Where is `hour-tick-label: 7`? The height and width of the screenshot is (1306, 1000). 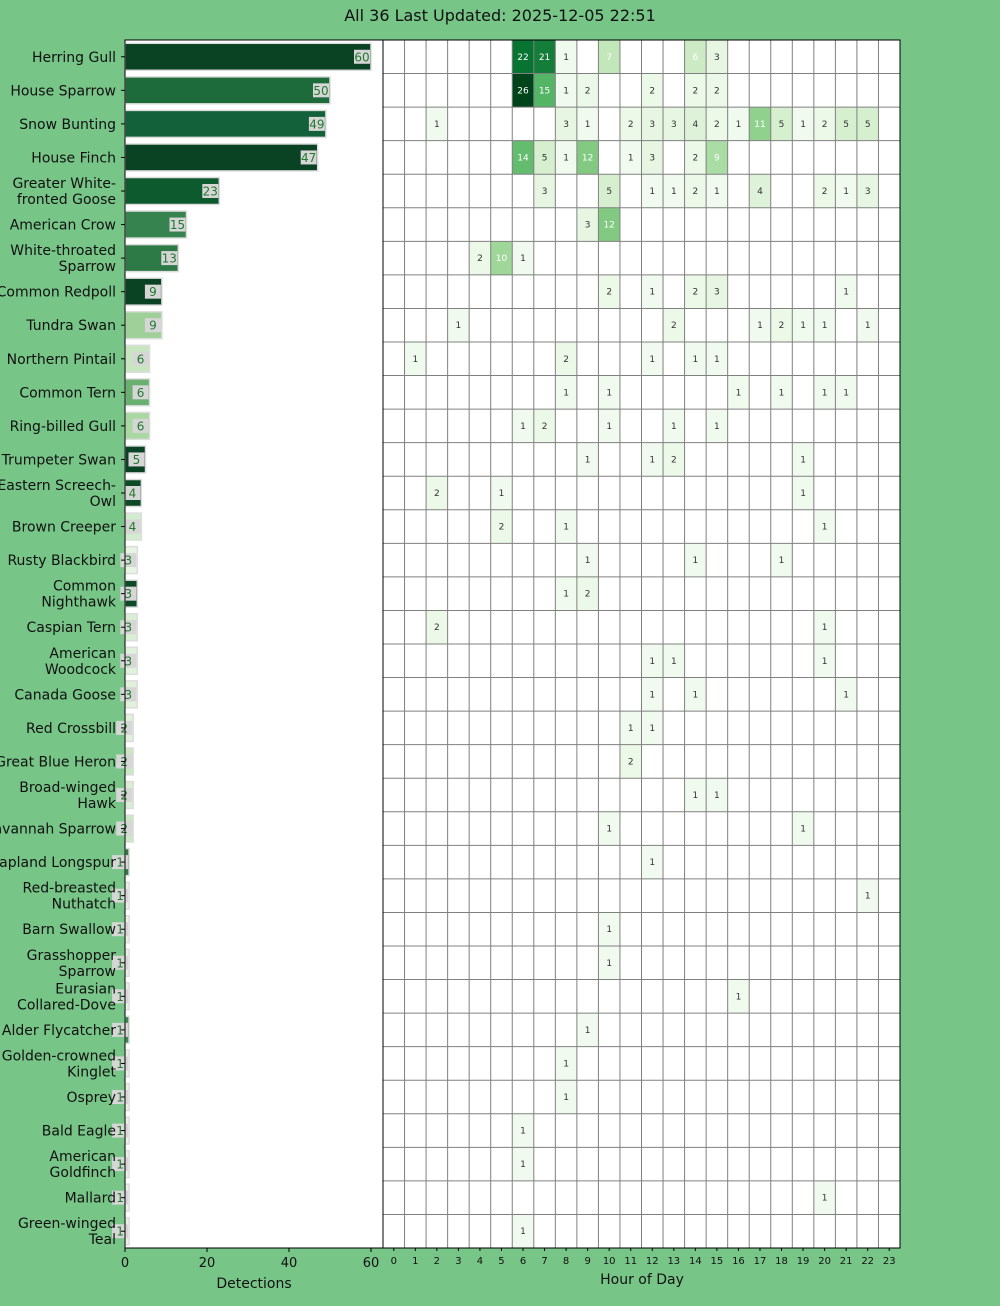
hour-tick-label: 7 is located at coordinates (544, 1261).